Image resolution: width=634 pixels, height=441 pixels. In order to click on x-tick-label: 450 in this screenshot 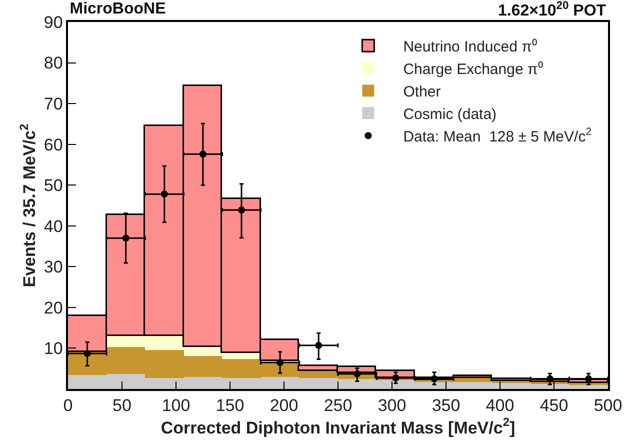, I will do `click(554, 406)`.